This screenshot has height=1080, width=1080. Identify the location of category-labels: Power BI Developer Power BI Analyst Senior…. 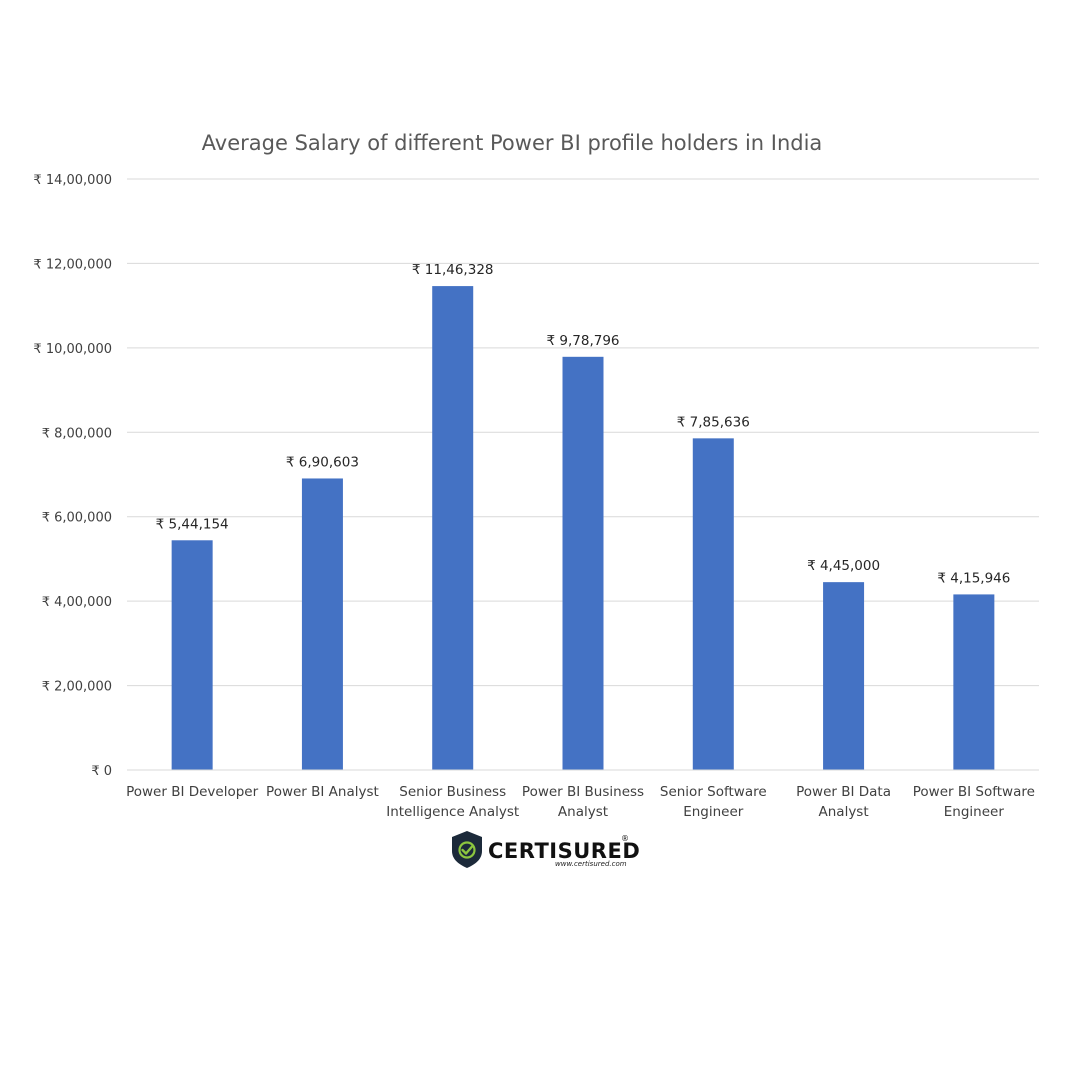
(580, 802).